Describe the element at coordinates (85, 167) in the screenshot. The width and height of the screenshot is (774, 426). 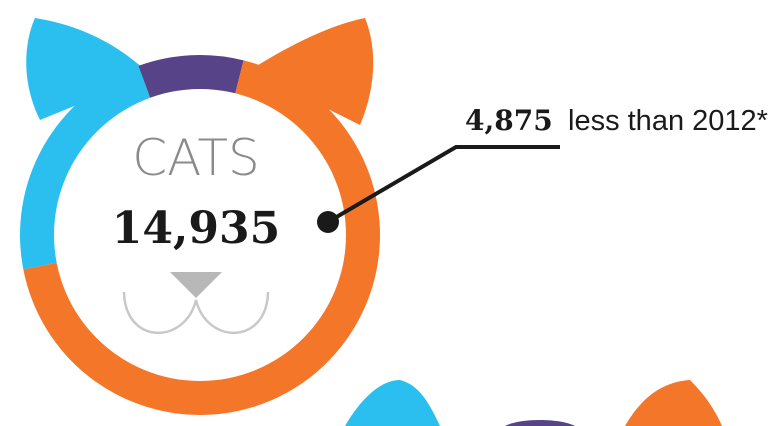
I see `ring-blue` at that location.